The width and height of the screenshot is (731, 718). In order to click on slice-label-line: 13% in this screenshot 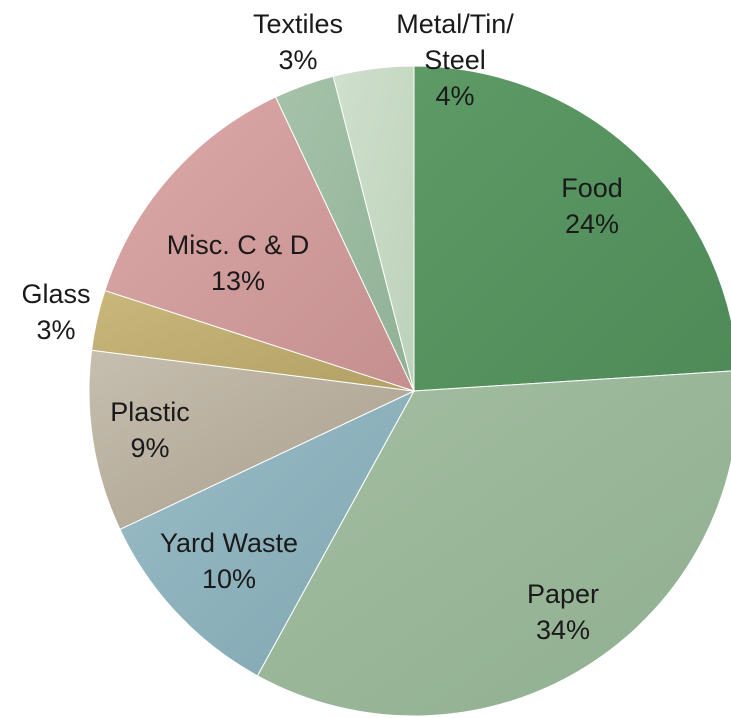, I will do `click(238, 281)`.